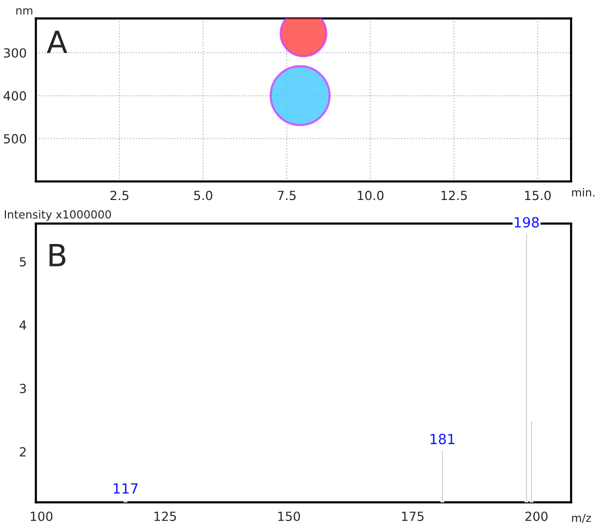 The image size is (598, 526). I want to click on y-axis-title: Intensity x1000000, so click(57, 215).